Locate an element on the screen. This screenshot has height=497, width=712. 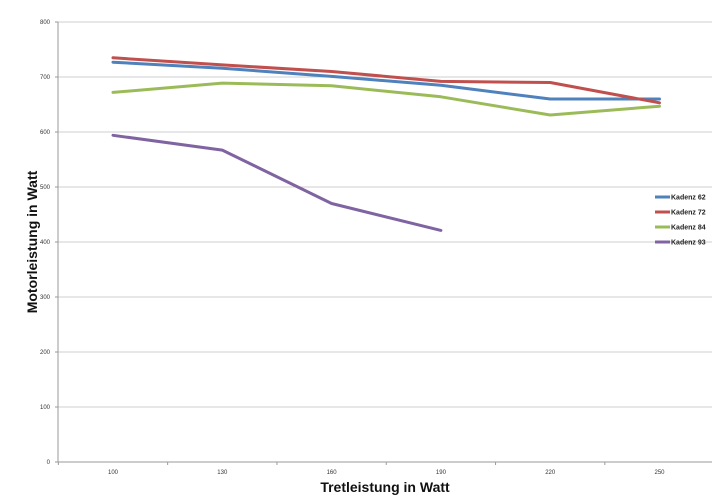
x-tick-label: 100 is located at coordinates (113, 473).